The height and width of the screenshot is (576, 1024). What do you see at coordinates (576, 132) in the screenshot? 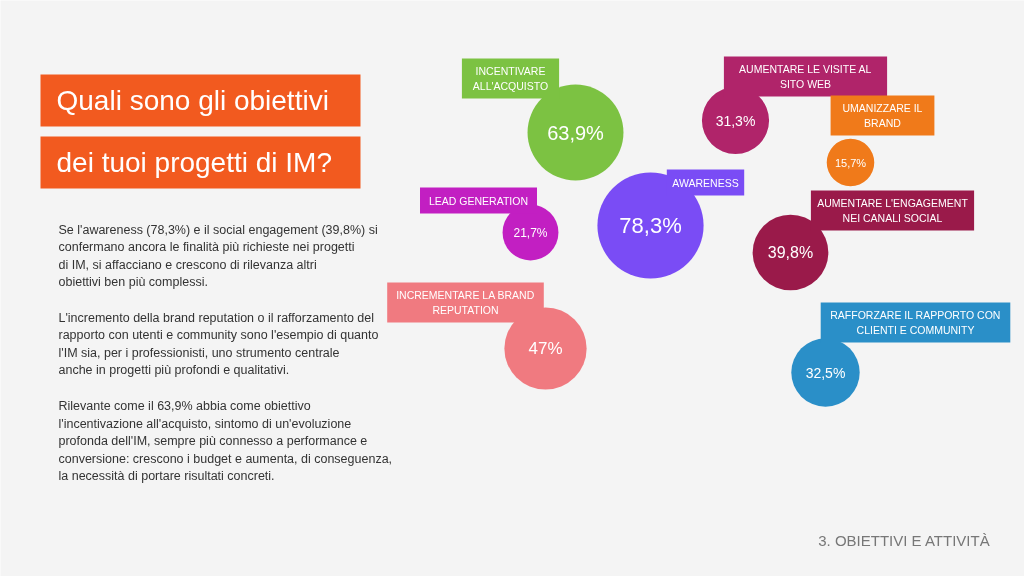
I see `data-label: 63,9%` at bounding box center [576, 132].